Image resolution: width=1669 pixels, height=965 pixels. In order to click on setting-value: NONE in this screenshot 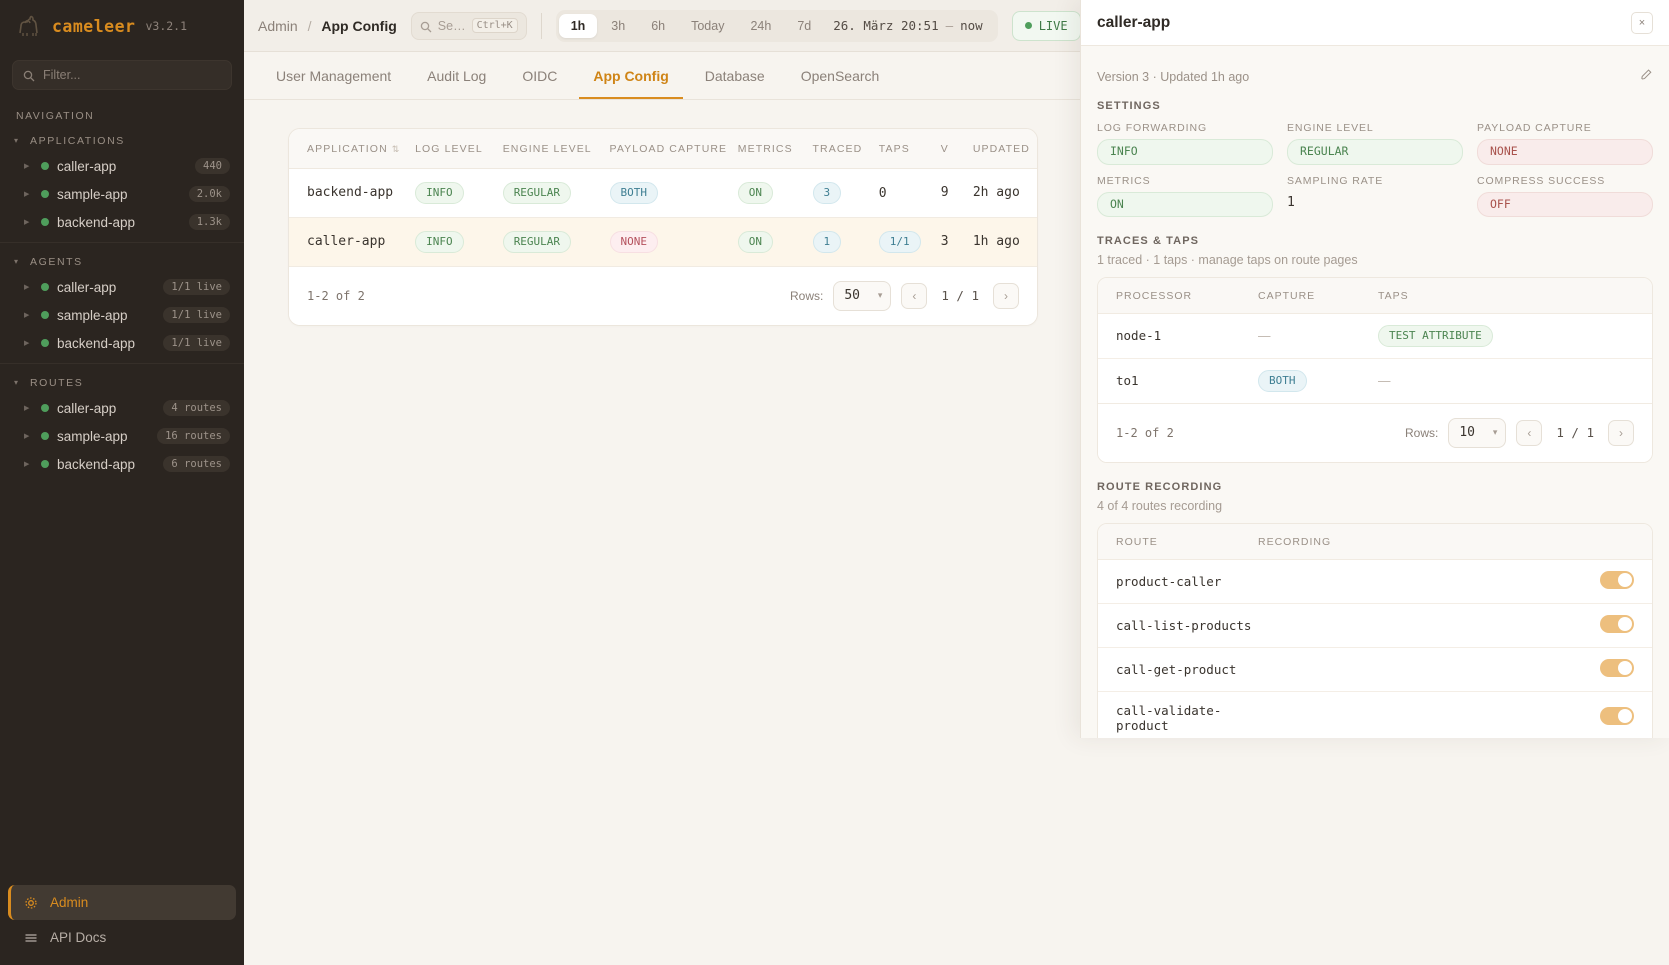, I will do `click(1565, 152)`.